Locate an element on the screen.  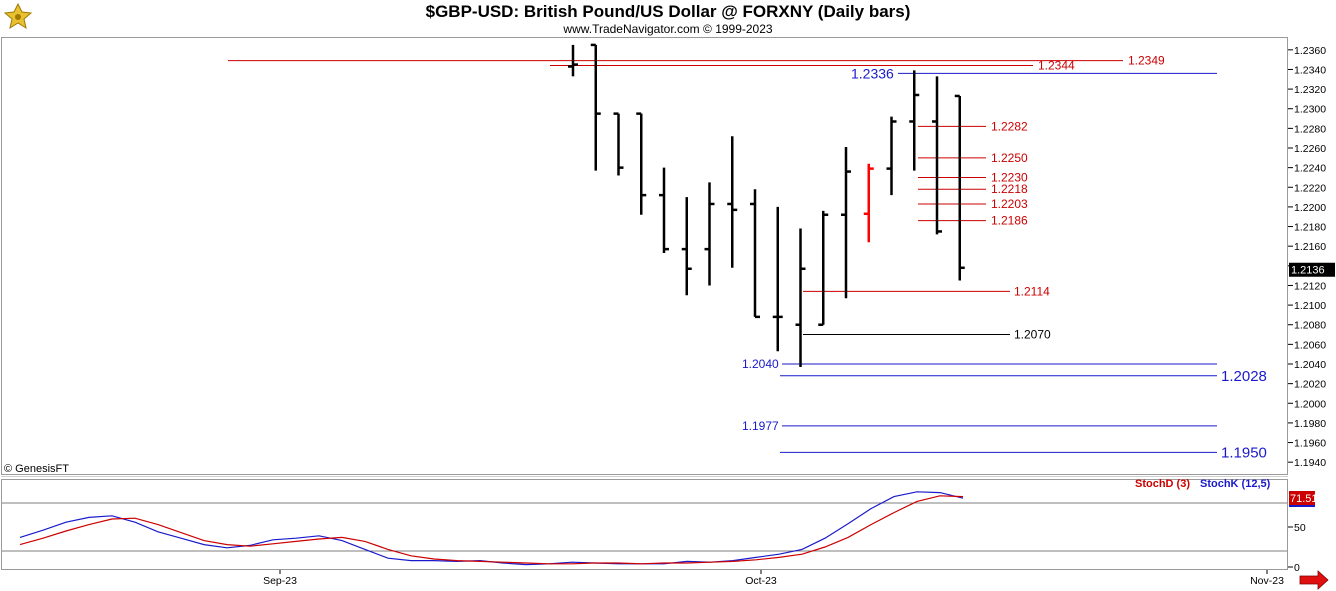
chart-subtitle: www.TradeNavigator.com © 1999-2023 is located at coordinates (668, 29).